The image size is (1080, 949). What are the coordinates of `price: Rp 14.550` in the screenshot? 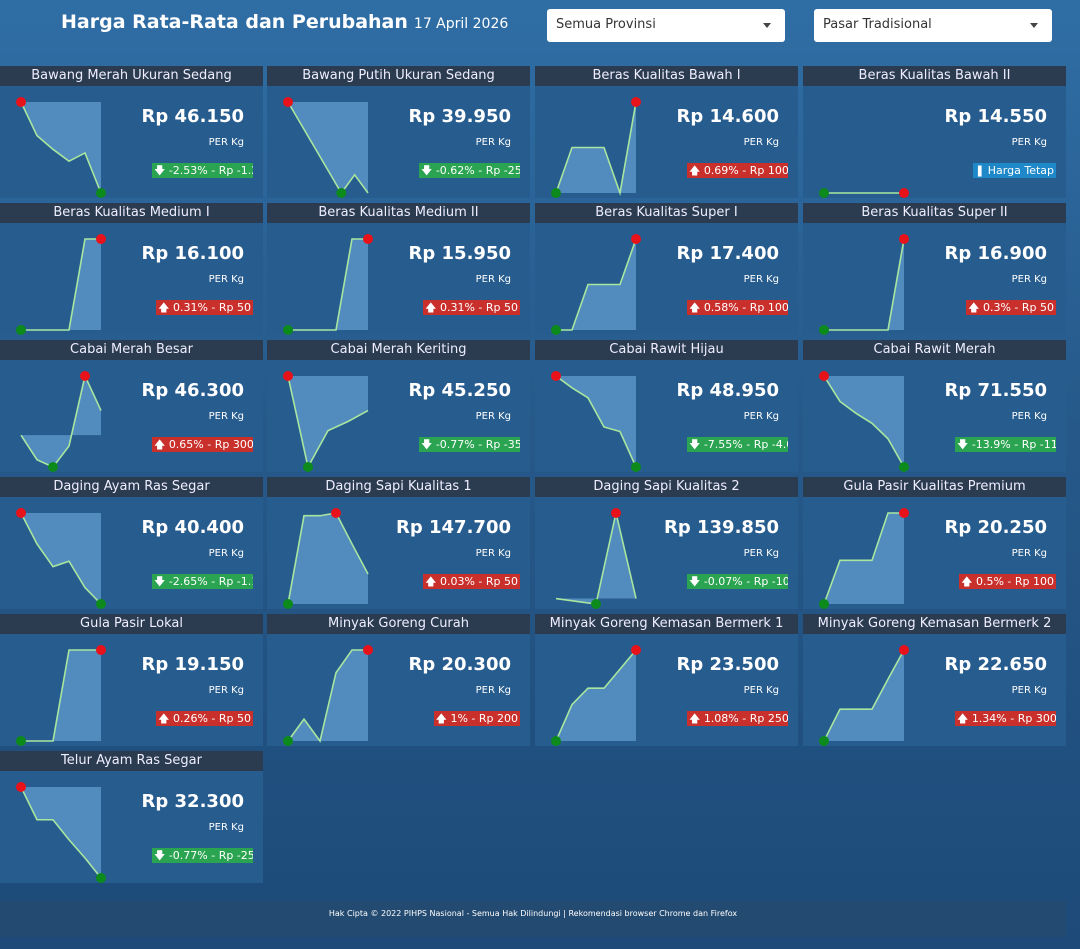 It's located at (995, 116).